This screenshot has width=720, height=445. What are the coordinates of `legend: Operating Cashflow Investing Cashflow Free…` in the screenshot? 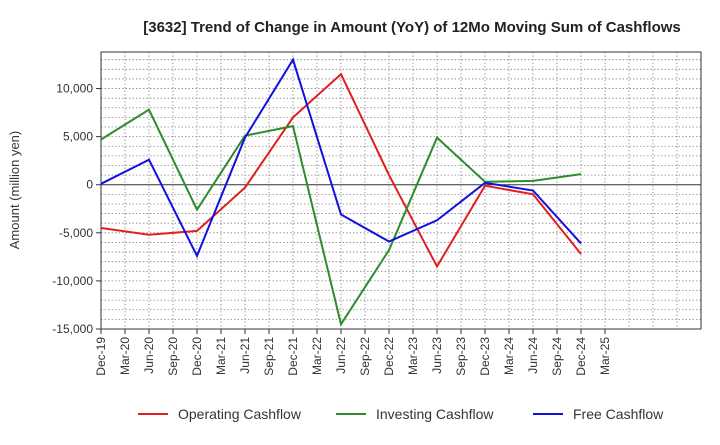 It's located at (401, 414).